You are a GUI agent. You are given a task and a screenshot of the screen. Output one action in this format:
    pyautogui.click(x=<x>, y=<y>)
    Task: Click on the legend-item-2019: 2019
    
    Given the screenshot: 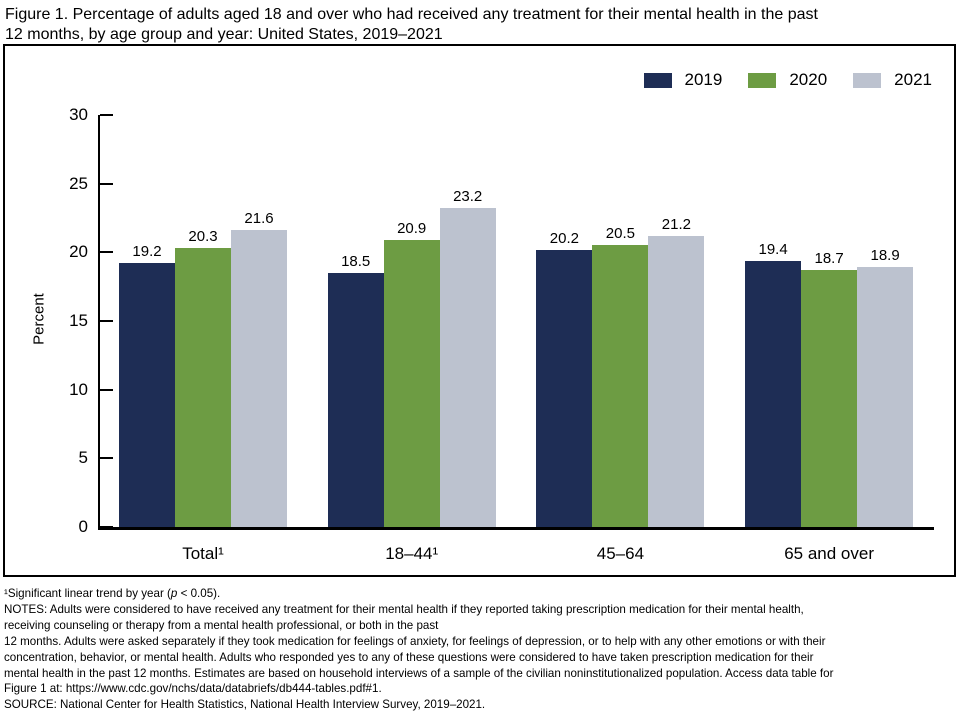 What is the action you would take?
    pyautogui.click(x=683, y=80)
    